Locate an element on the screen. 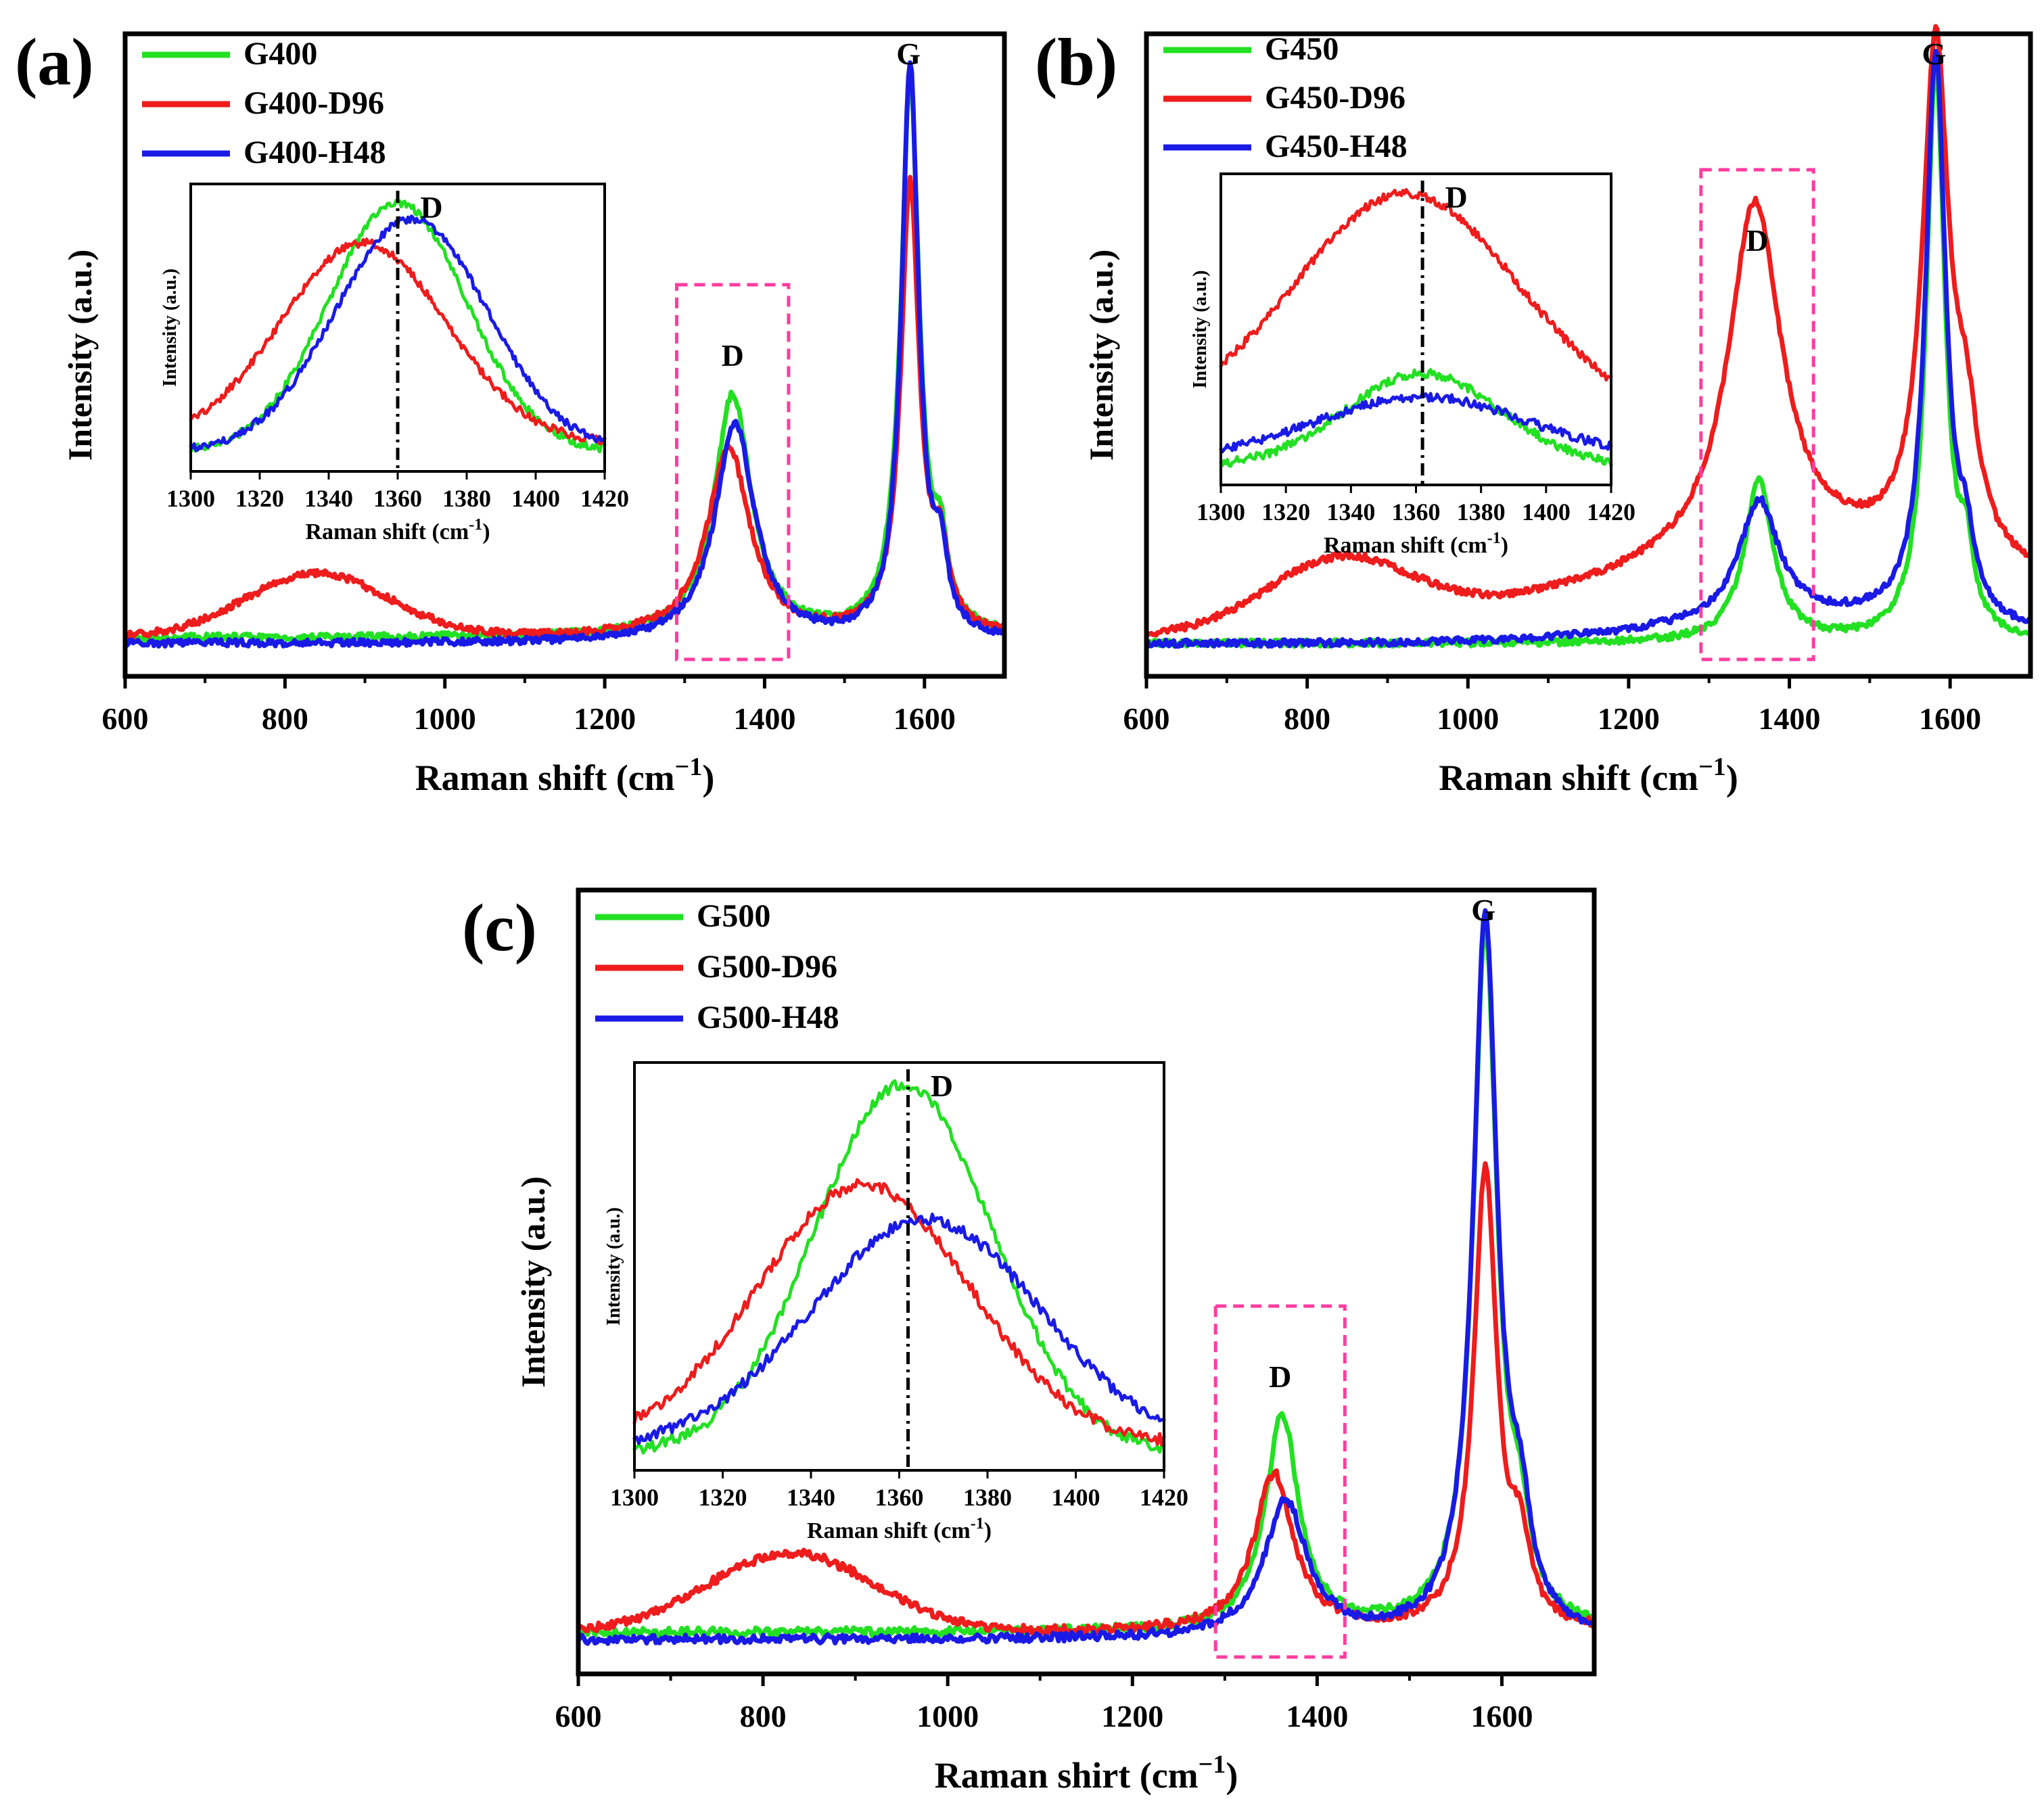 The image size is (2044, 1820). inset-series-line-g450 is located at coordinates (1416, 418).